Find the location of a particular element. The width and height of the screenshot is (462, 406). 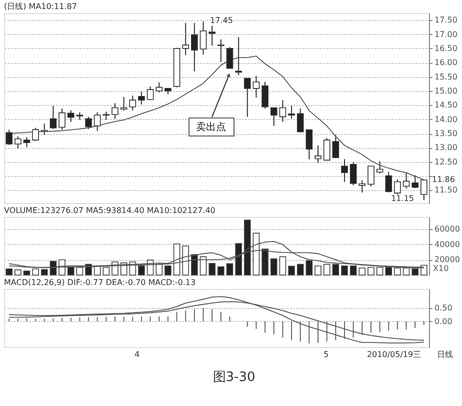

y-tick-label: 40000 is located at coordinates (447, 244).